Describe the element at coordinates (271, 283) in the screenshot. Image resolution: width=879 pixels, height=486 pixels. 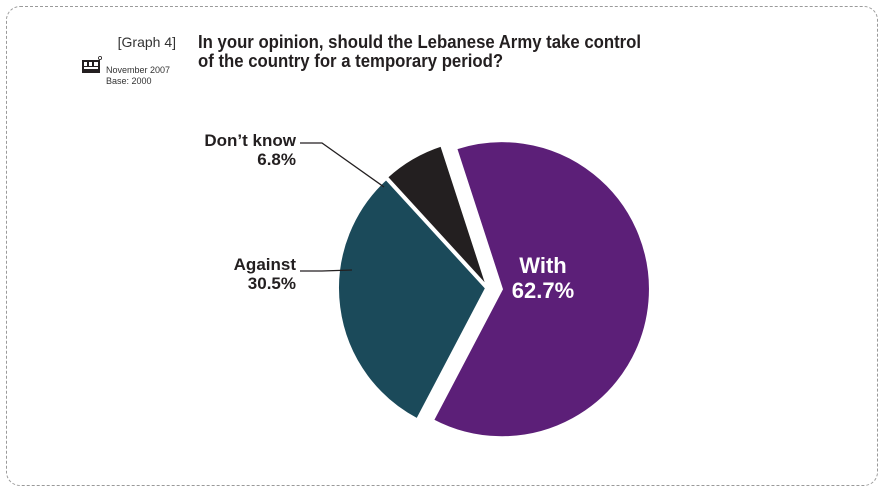
I see `slice-value-against: 30.5%` at that location.